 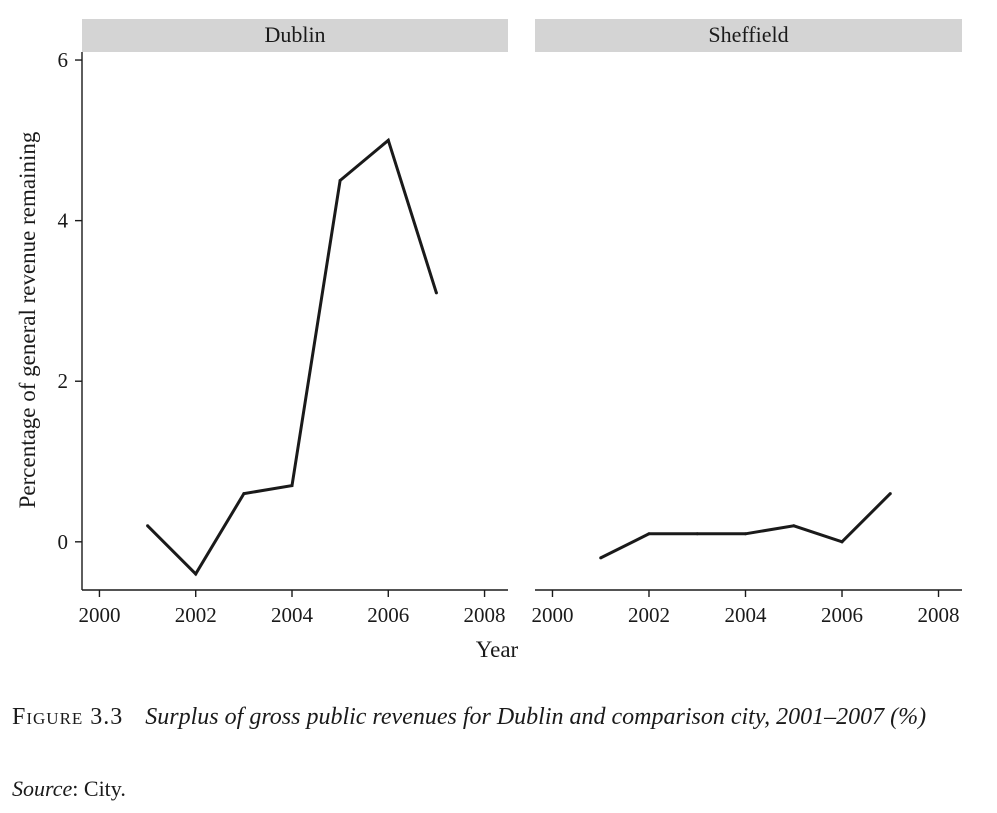 What do you see at coordinates (745, 534) in the screenshot?
I see `data-point-sheffield-2004` at bounding box center [745, 534].